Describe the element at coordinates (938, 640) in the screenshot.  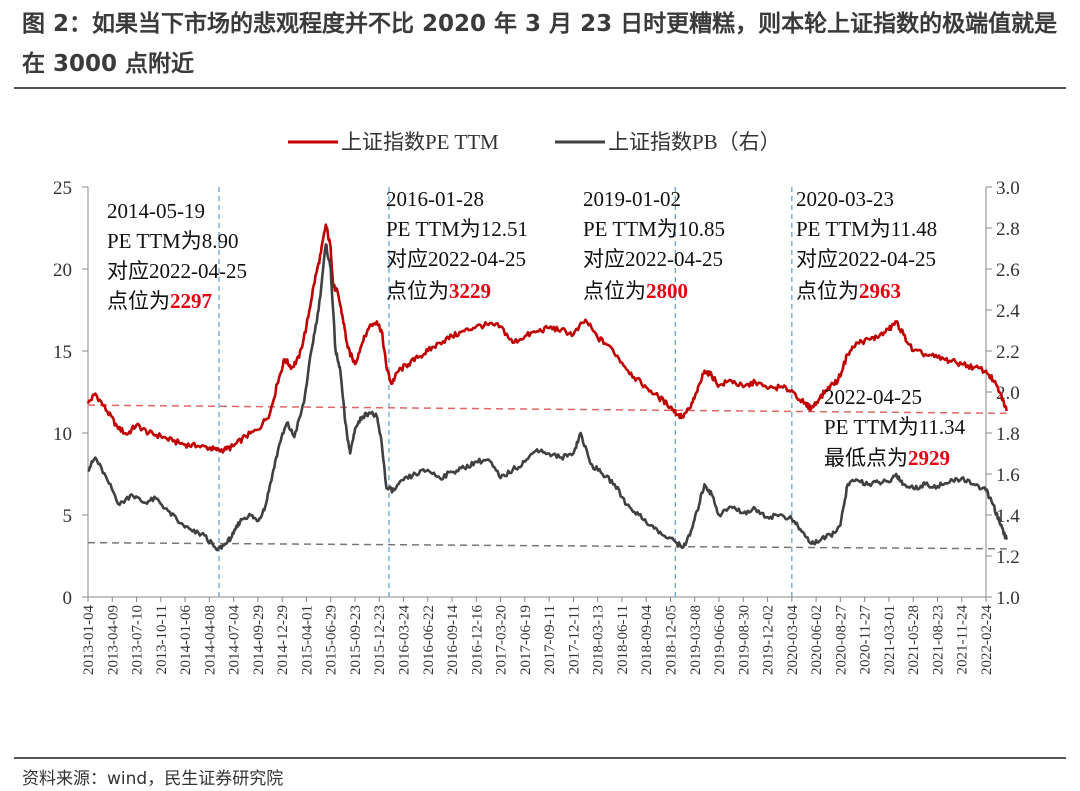
I see `x-tick-label: 2021-08-23` at that location.